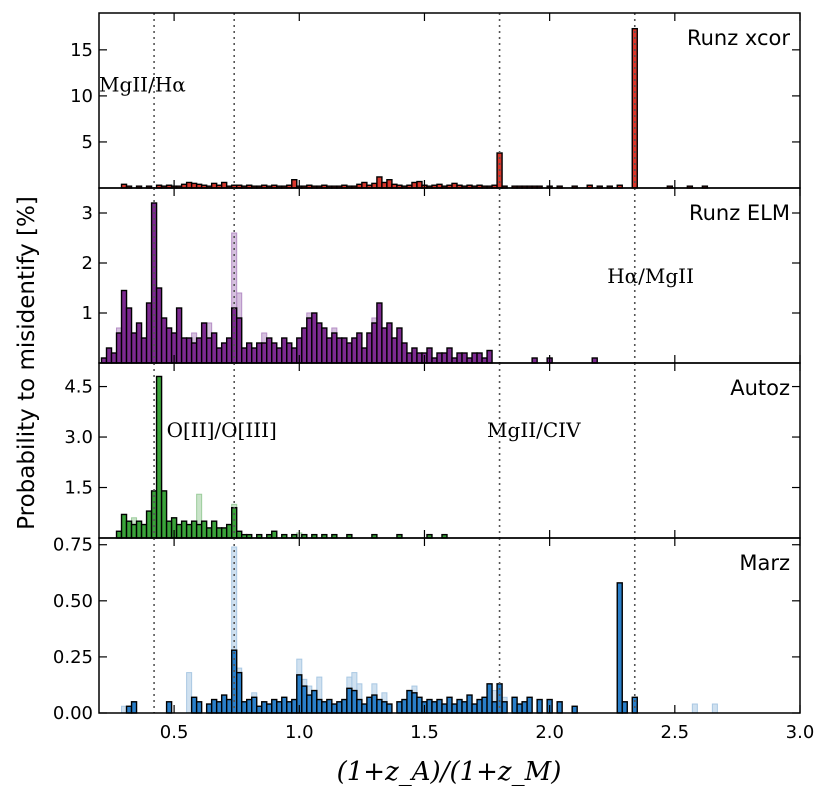  I want to click on x-tick-label: 1.0, so click(299, 732).